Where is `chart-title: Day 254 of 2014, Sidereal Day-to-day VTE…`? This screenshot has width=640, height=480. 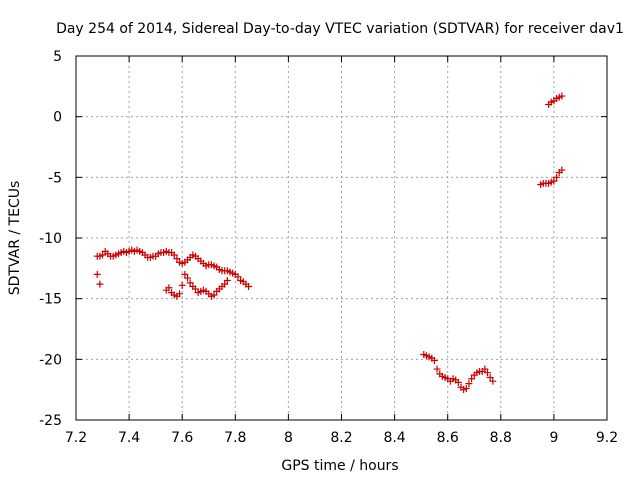
chart-title: Day 254 of 2014, Sidereal Day-to-day VTE… is located at coordinates (340, 29).